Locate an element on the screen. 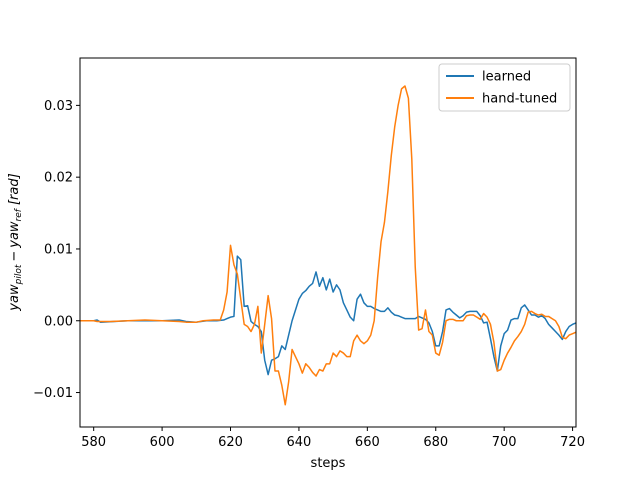 This screenshot has width=640, height=480. x-tick-label: 700 is located at coordinates (504, 442).